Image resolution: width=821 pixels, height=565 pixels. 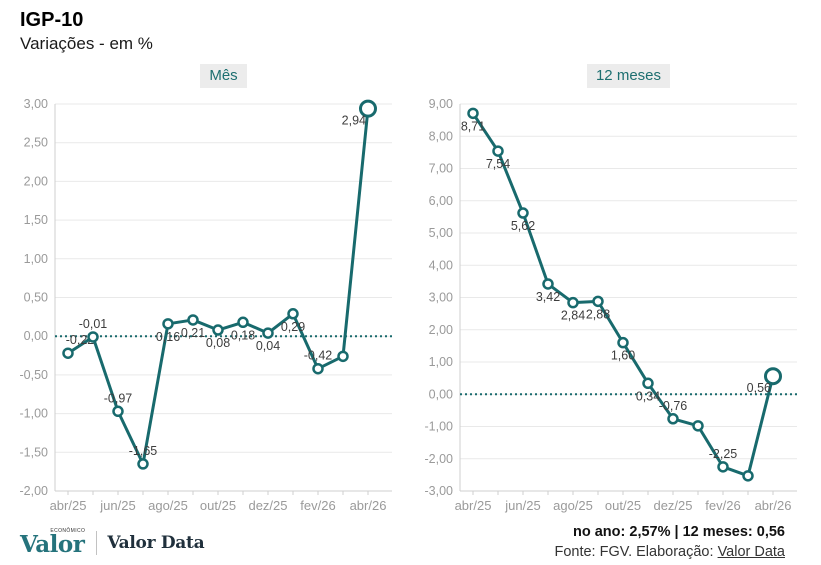 I want to click on valor-data-logo-text: Valor Data, so click(x=156, y=542).